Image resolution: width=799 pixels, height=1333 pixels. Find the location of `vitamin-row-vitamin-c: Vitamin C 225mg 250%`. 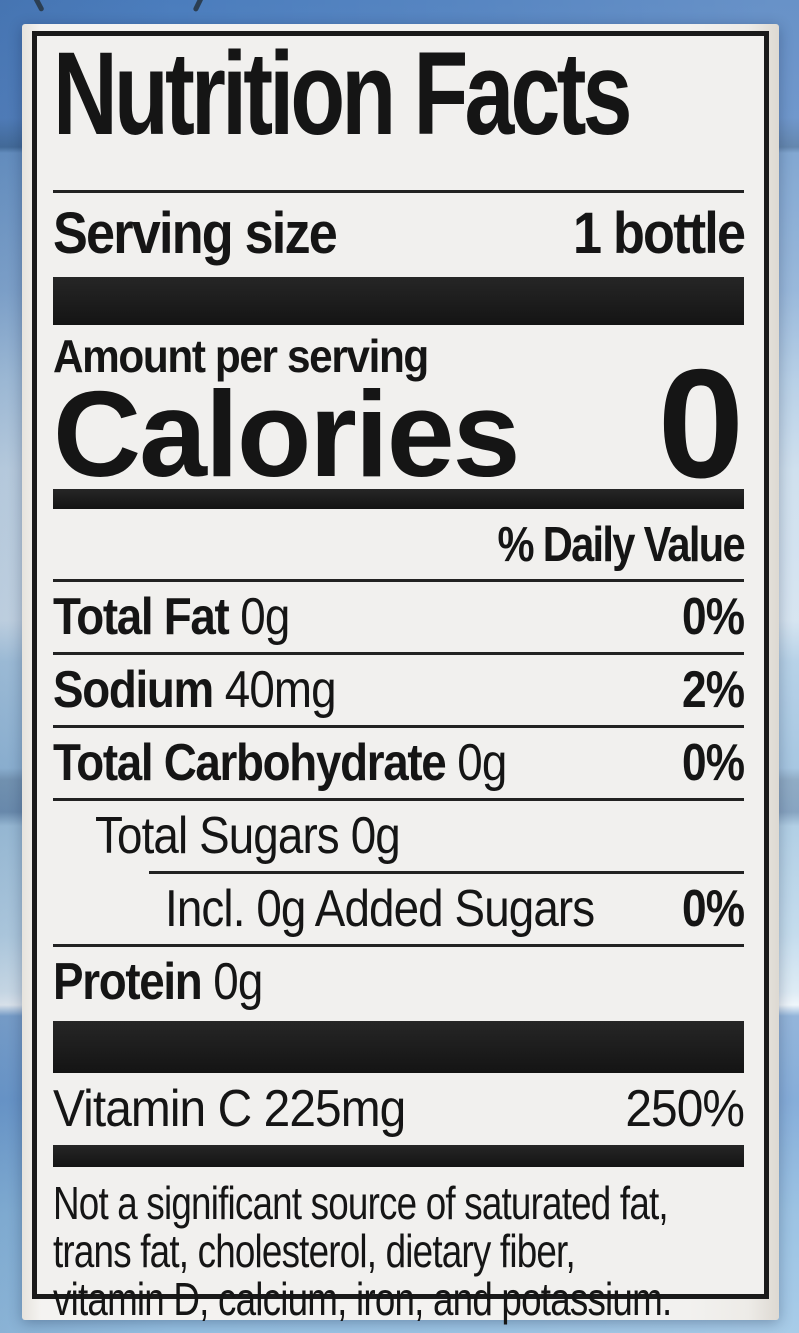

vitamin-row-vitamin-c: Vitamin C 225mg 250% is located at coordinates (399, 1109).